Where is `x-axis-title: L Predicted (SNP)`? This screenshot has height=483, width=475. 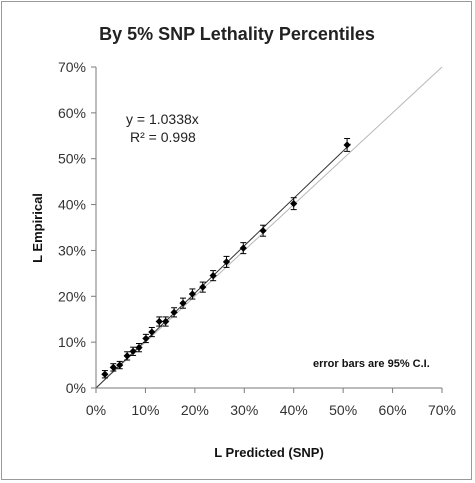
x-axis-title: L Predicted (SNP) is located at coordinates (269, 452).